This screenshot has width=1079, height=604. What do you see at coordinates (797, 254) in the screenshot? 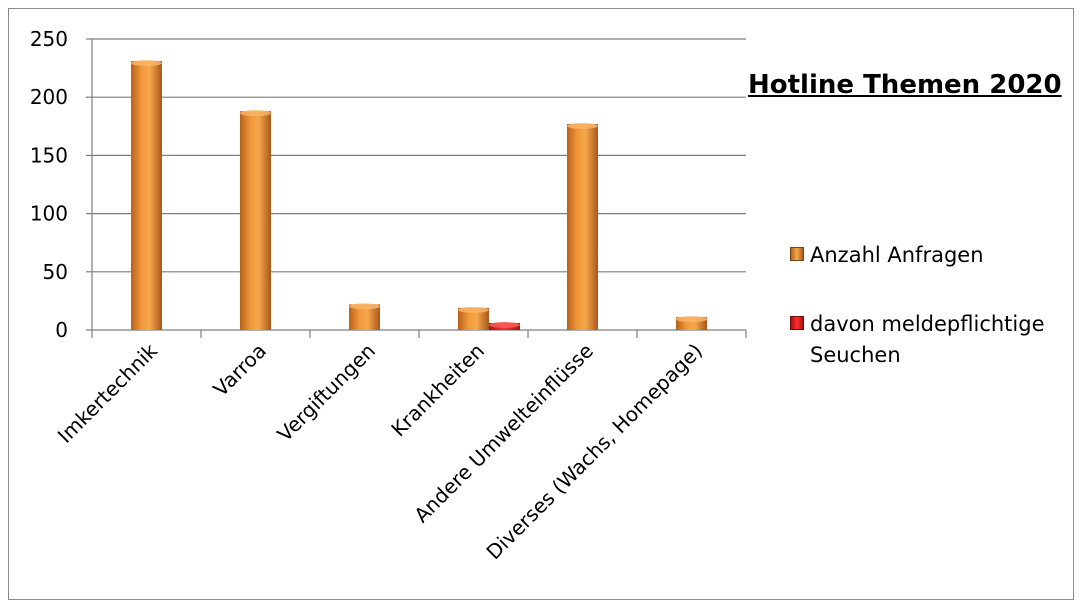
I see `legend-swatch-anfragen` at bounding box center [797, 254].